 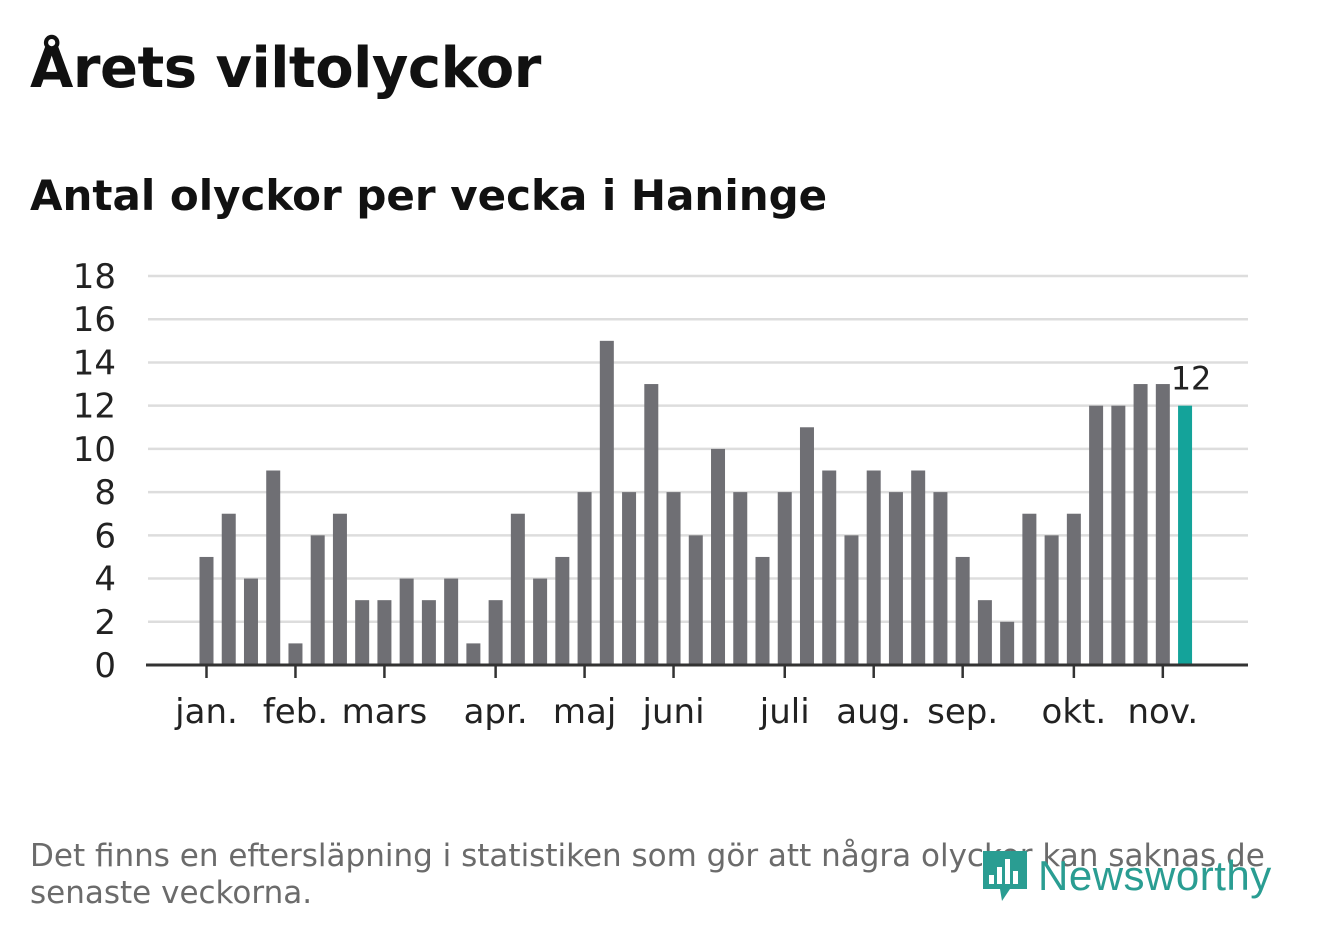 I want to click on x-tick-label: okt., so click(x=1074, y=712).